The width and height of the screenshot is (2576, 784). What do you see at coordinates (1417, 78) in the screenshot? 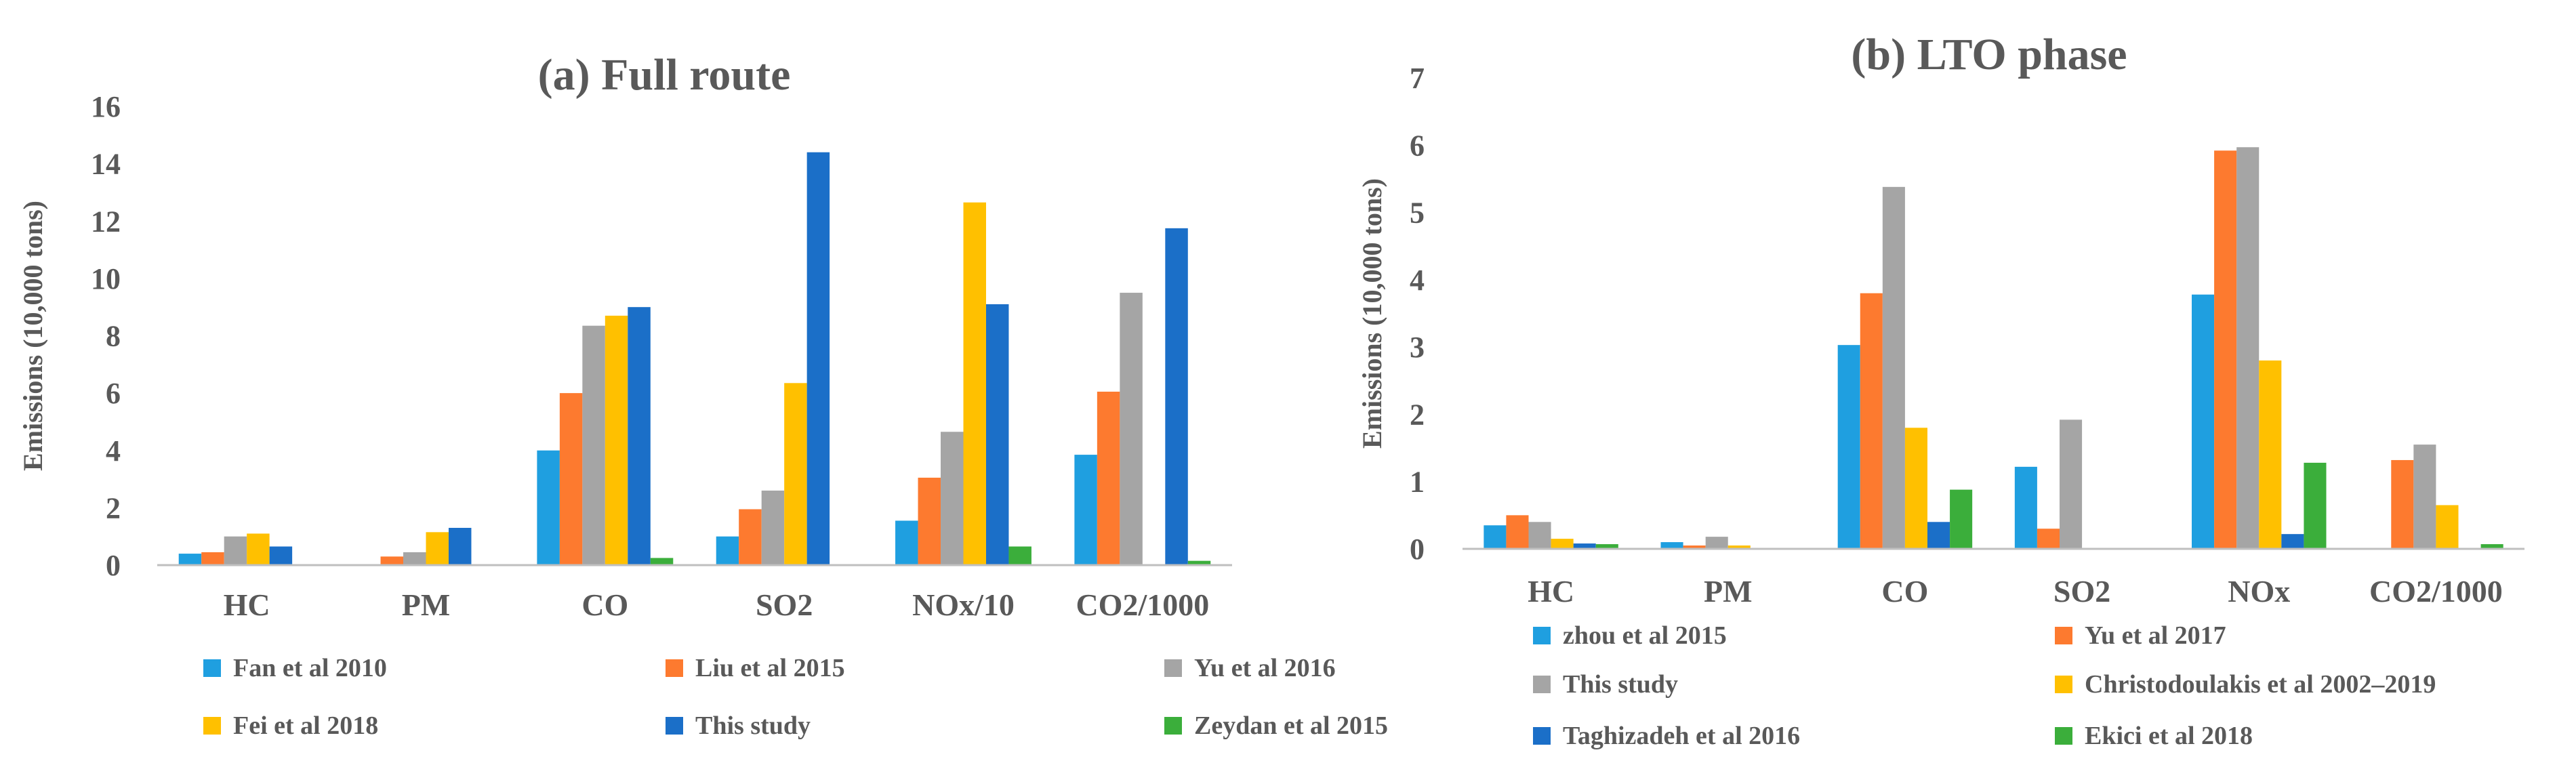
I see `y-tick-label: 7` at bounding box center [1417, 78].